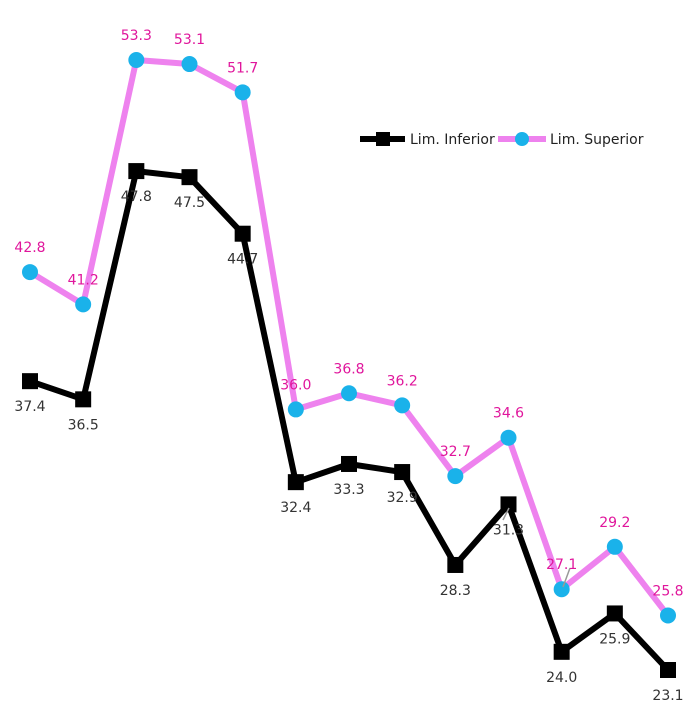 This screenshot has height=724, width=683. Describe the element at coordinates (508, 530) in the screenshot. I see `data-label-inferior: 31.3` at that location.